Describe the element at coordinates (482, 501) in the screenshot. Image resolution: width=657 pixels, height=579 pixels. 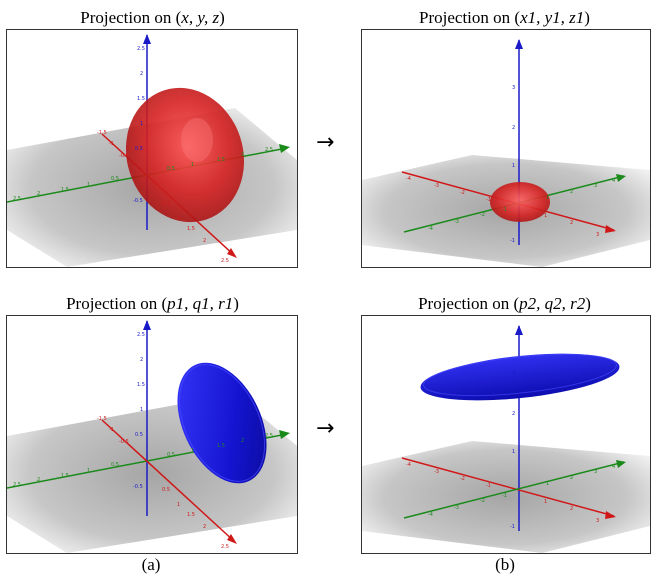
I see `y-tick-label: -2` at that location.